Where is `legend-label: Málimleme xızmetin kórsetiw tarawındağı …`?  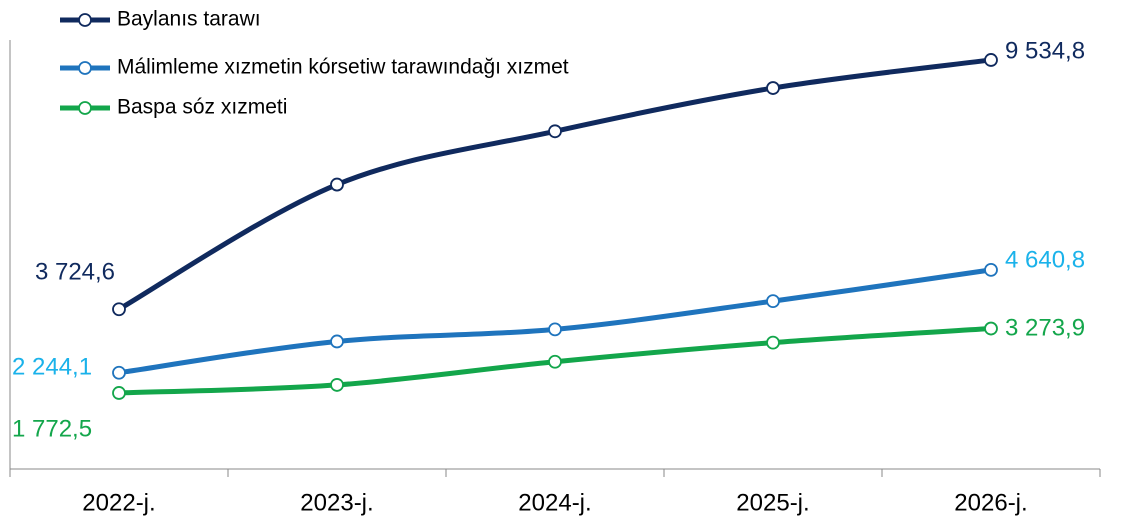 legend-label: Málimleme xızmetin kórsetiw tarawındağı … is located at coordinates (343, 67).